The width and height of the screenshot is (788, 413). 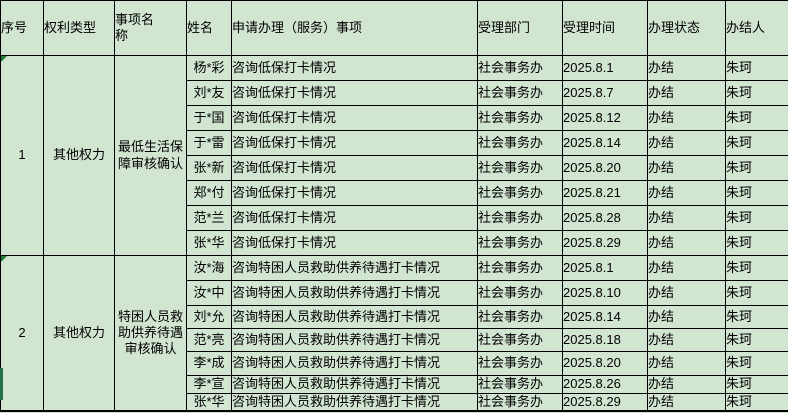 What do you see at coordinates (22, 28) in the screenshot?
I see `col-header-serial: 序号` at bounding box center [22, 28].